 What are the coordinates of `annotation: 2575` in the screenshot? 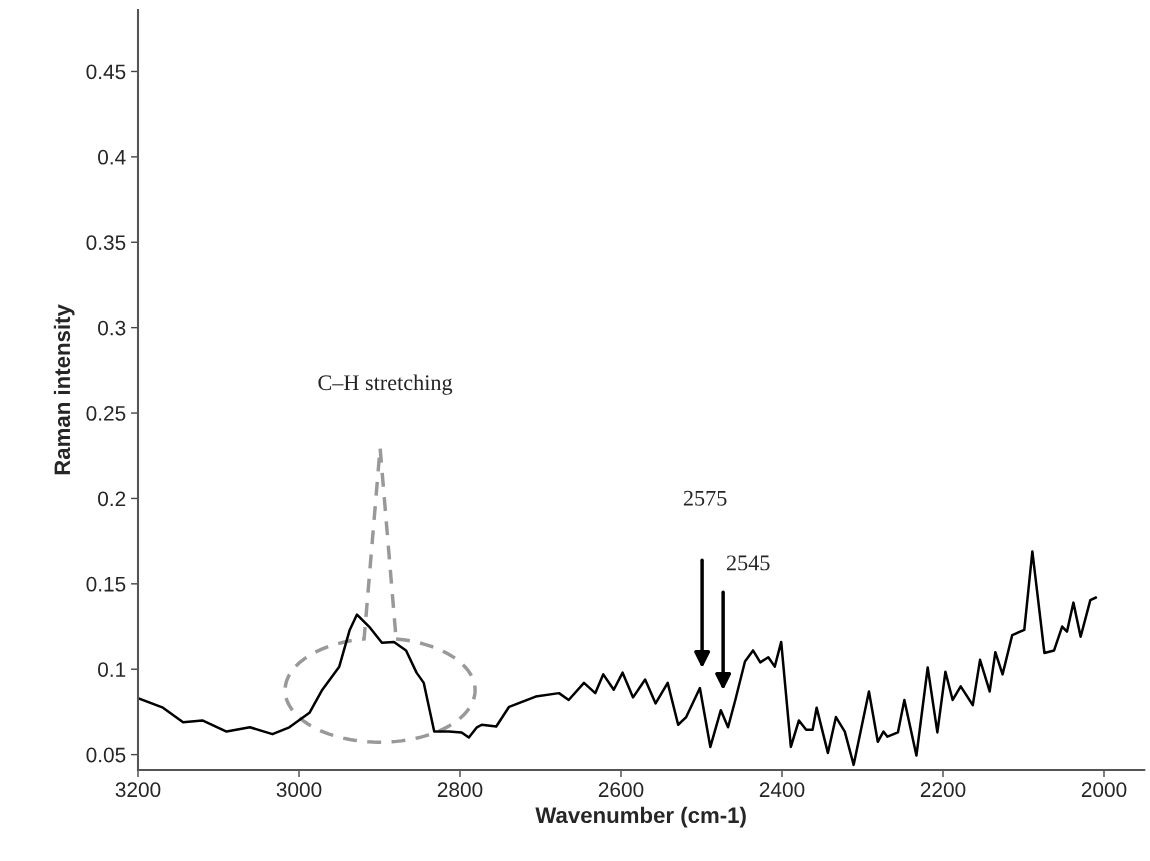 It's located at (705, 498).